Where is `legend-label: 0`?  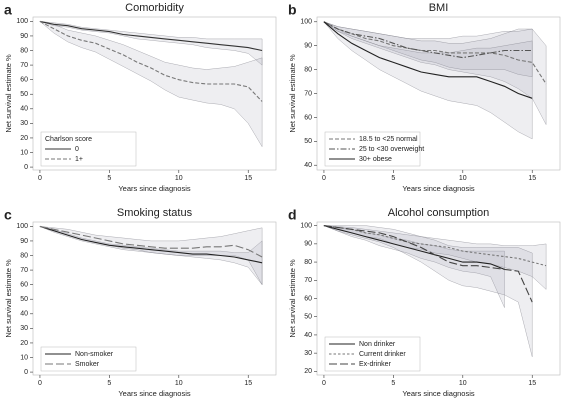 legend-label: 0 is located at coordinates (77, 149).